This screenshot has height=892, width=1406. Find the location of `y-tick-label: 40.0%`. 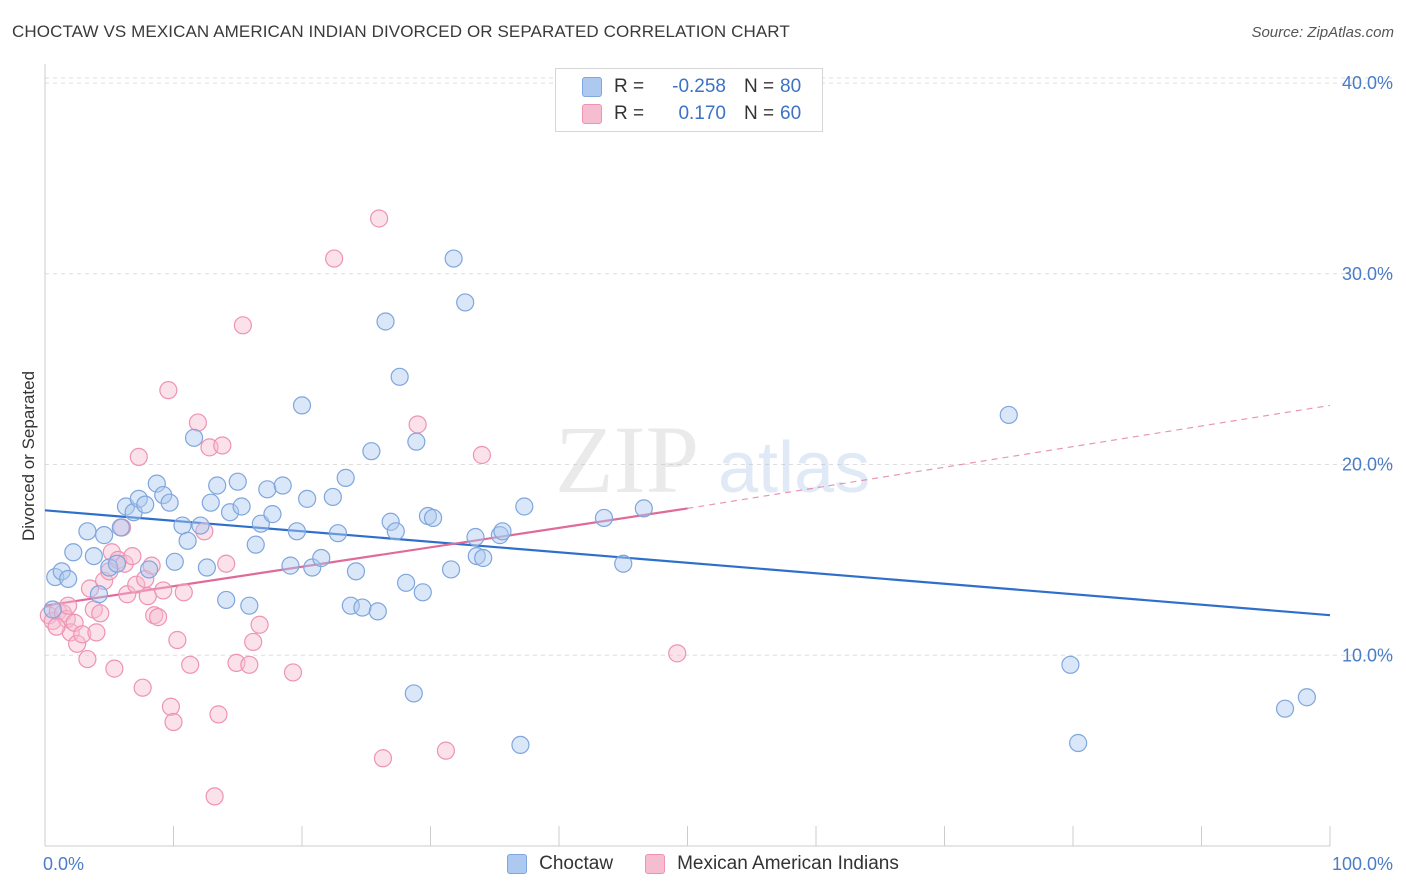

y-tick-label: 40.0% is located at coordinates (1367, 83).